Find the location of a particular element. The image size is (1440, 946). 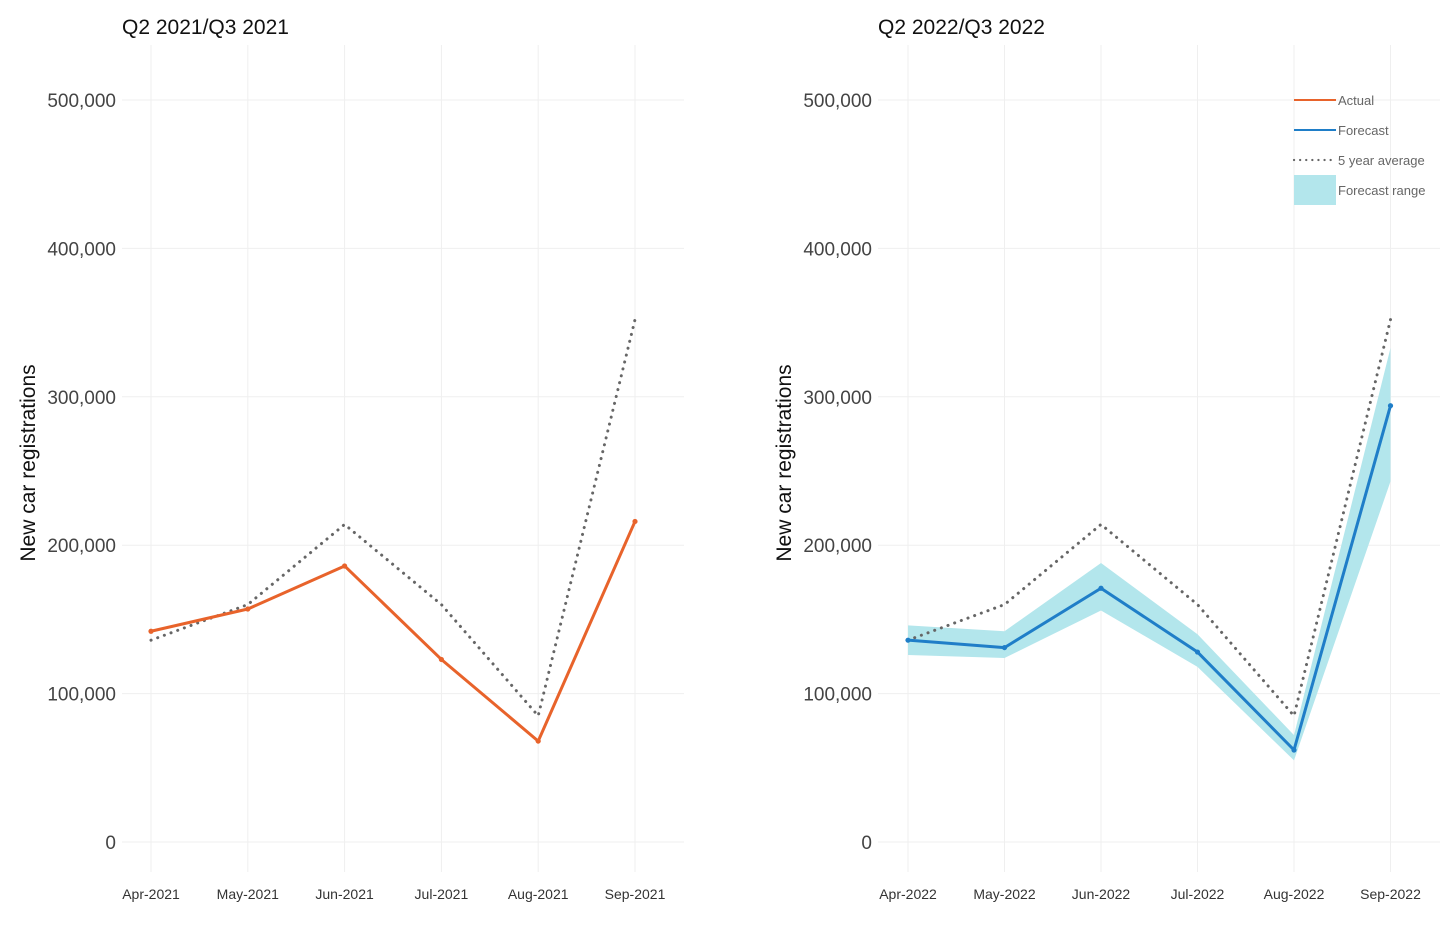

x-tick-label: May-2021 is located at coordinates (248, 894).